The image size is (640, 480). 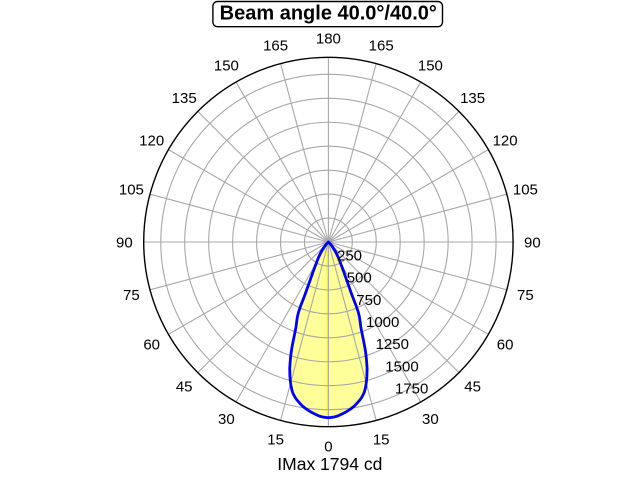 I want to click on svg-text: 180, so click(x=328, y=38).